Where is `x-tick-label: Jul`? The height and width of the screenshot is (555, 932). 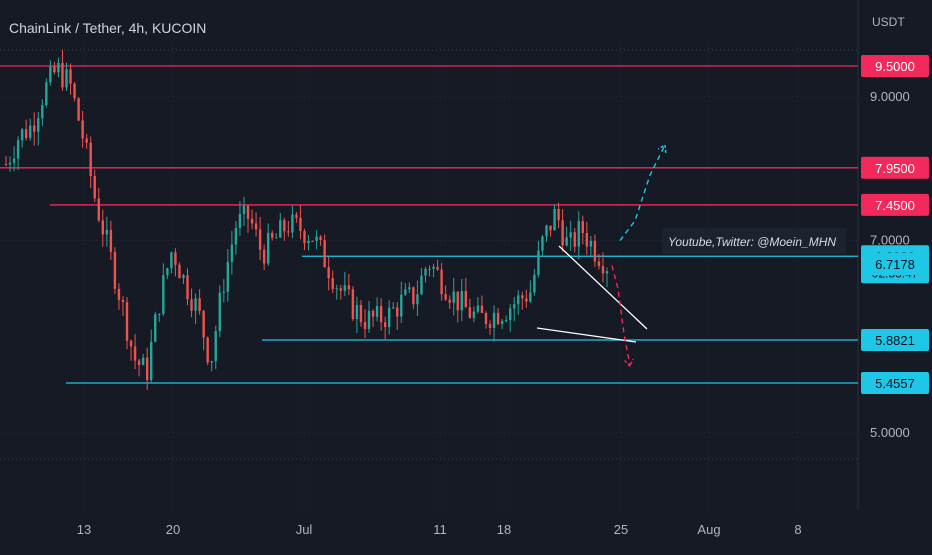
x-tick-label: Jul is located at coordinates (304, 529).